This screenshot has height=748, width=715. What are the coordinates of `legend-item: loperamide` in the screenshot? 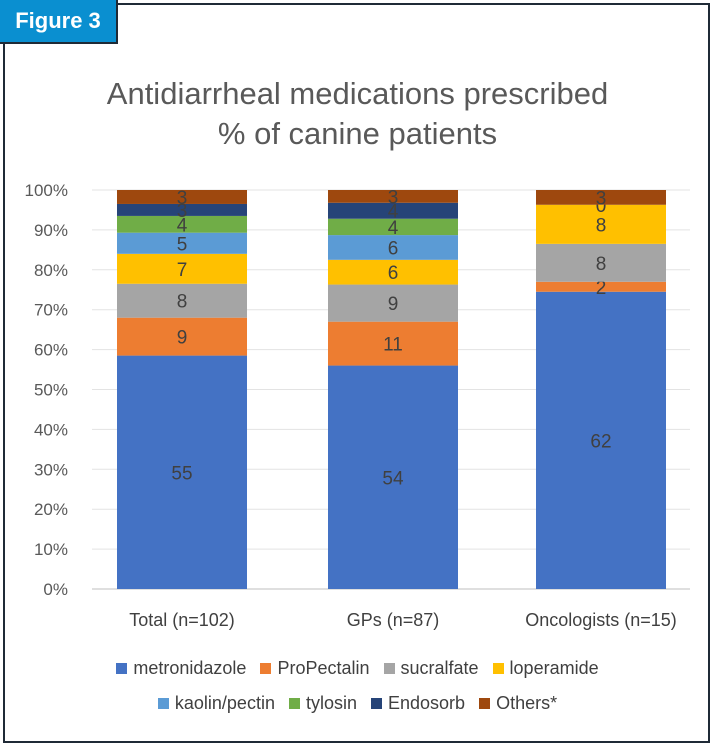 It's located at (545, 668).